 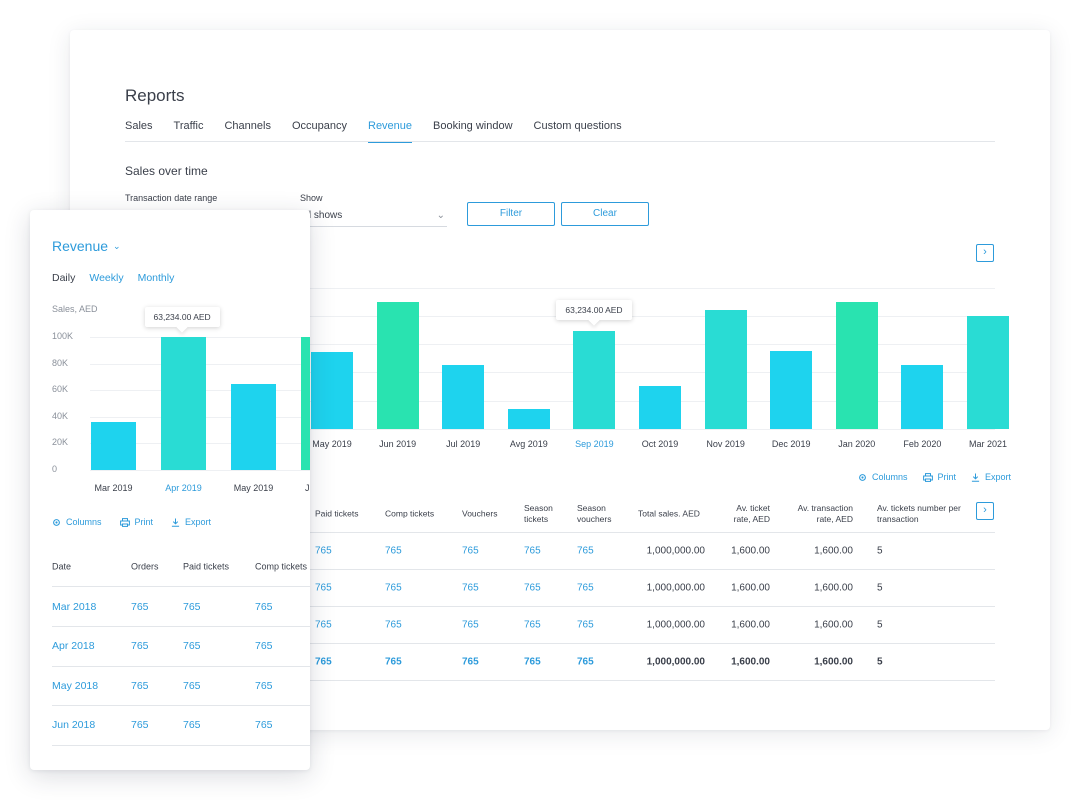 What do you see at coordinates (880, 625) in the screenshot?
I see `table-cell: 5` at bounding box center [880, 625].